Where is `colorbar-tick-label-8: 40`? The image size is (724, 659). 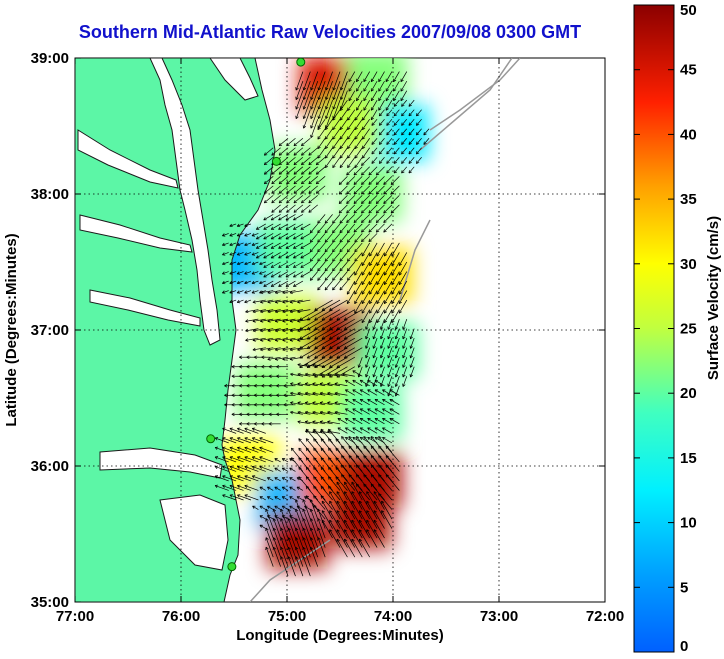 colorbar-tick-label-8: 40 is located at coordinates (688, 134).